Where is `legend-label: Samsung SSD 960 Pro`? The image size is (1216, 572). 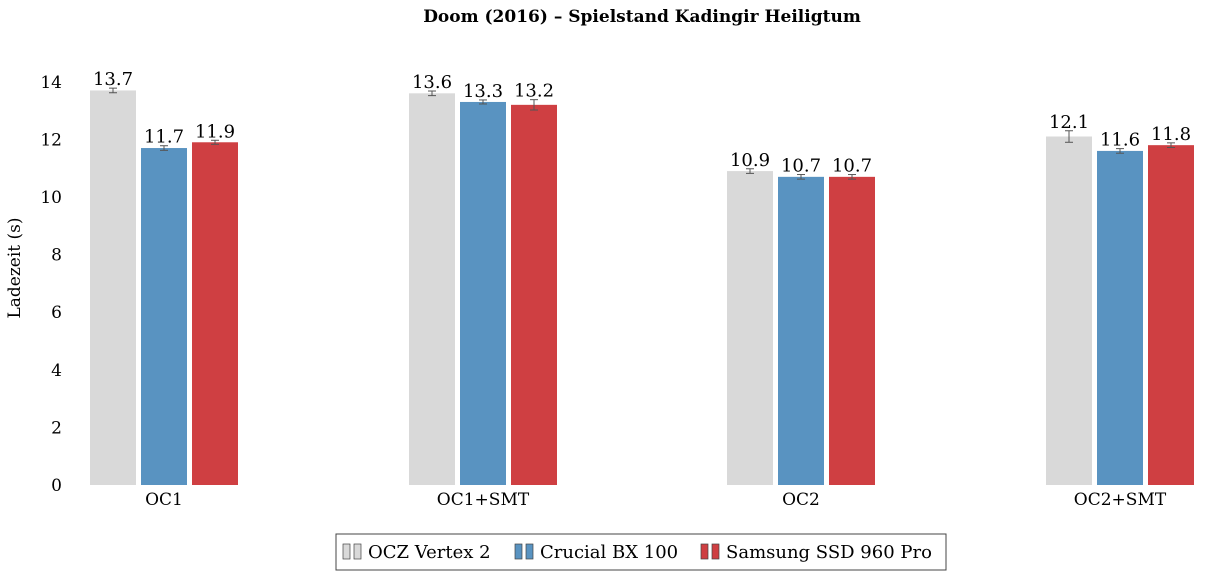
legend-label: Samsung SSD 960 Pro is located at coordinates (829, 552).